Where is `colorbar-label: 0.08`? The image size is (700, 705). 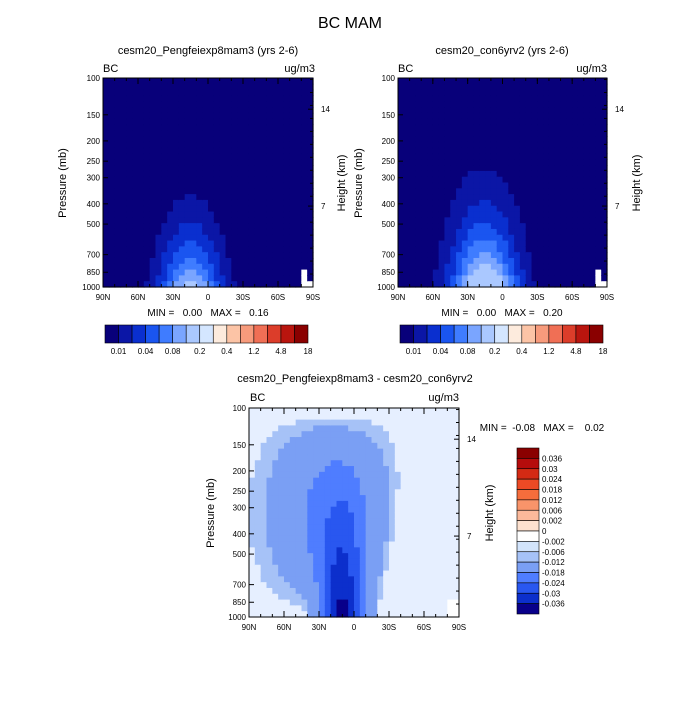 colorbar-label: 0.08 is located at coordinates (173, 351).